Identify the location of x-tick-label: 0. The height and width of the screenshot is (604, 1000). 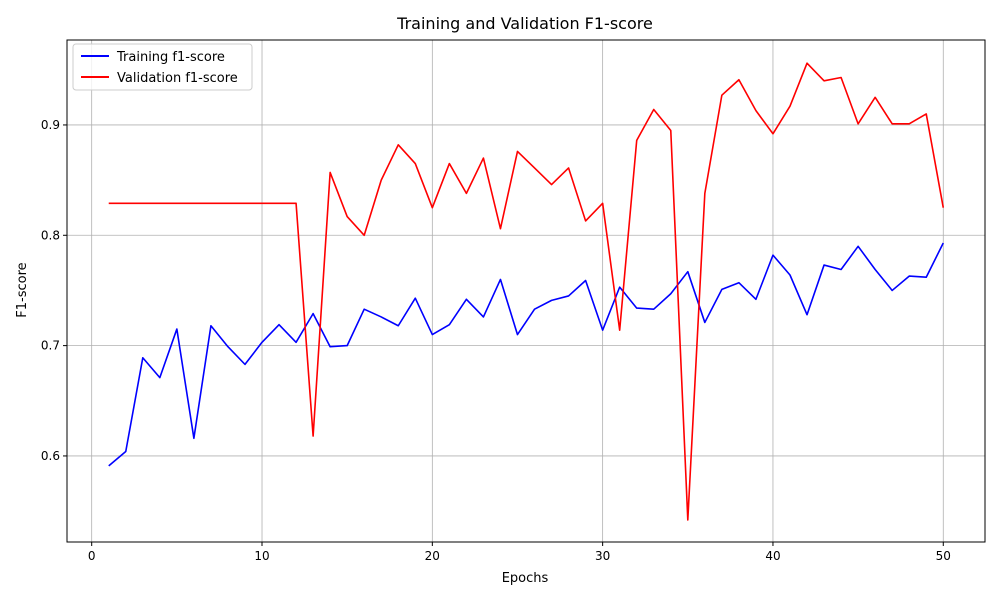
(92, 556).